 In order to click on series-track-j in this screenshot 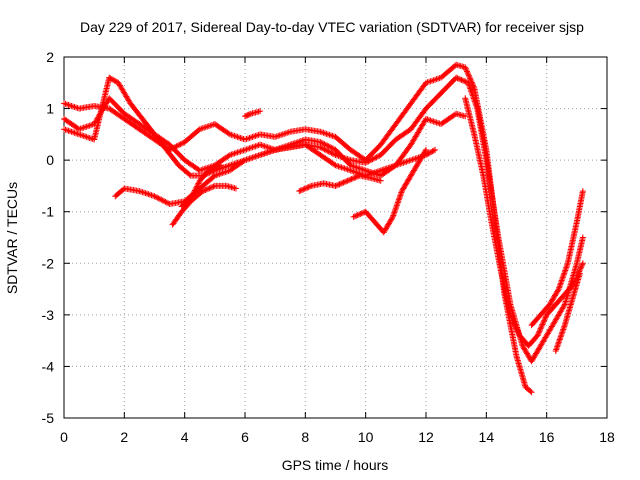, I will do `click(557, 258)`.